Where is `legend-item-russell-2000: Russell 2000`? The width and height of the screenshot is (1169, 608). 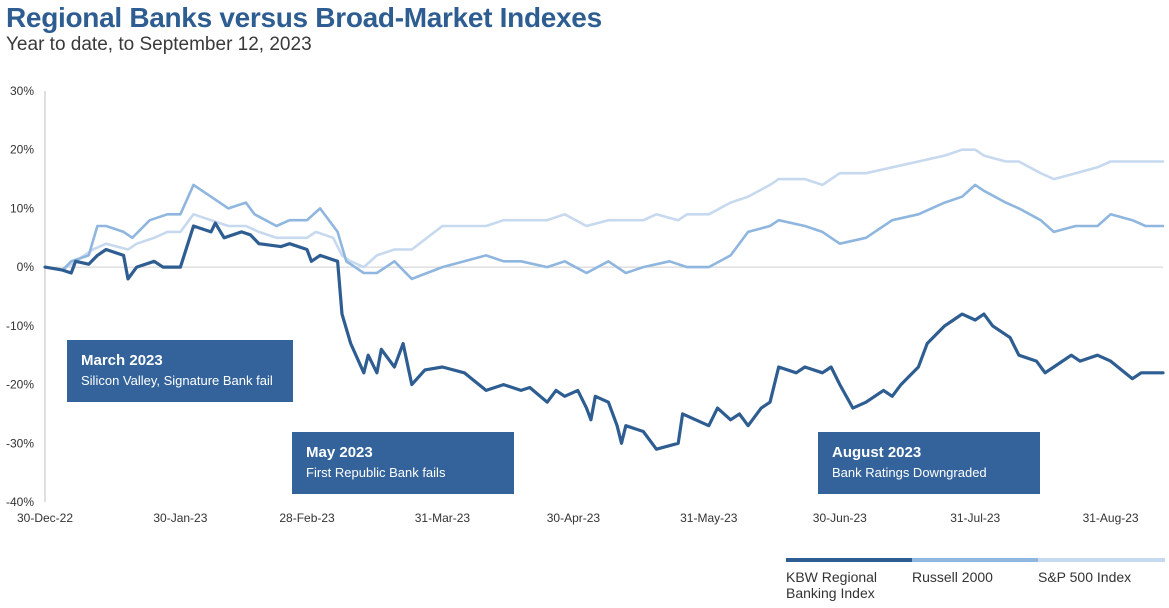
legend-item-russell-2000: Russell 2000 is located at coordinates (975, 583).